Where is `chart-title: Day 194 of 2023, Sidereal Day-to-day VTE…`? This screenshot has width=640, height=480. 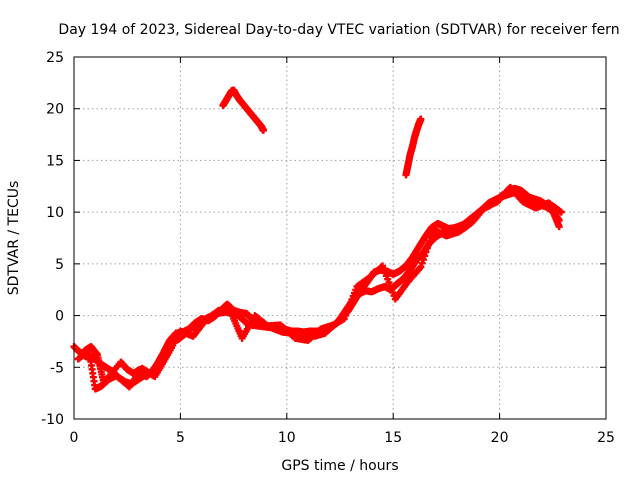
chart-title: Day 194 of 2023, Sidereal Day-to-day VTE… is located at coordinates (338, 30).